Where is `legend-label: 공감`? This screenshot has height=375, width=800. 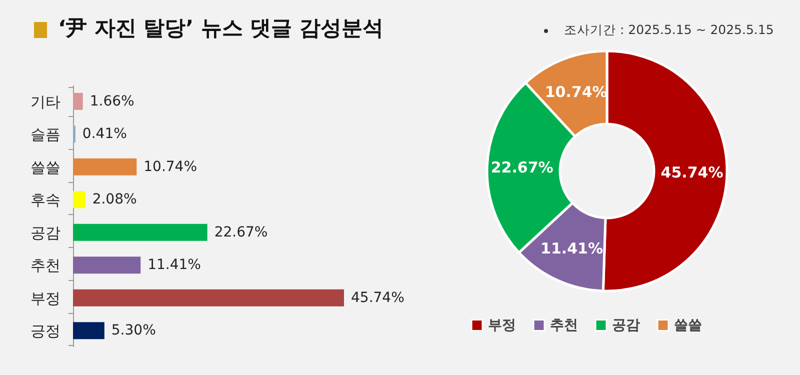 legend-label: 공감 is located at coordinates (626, 325).